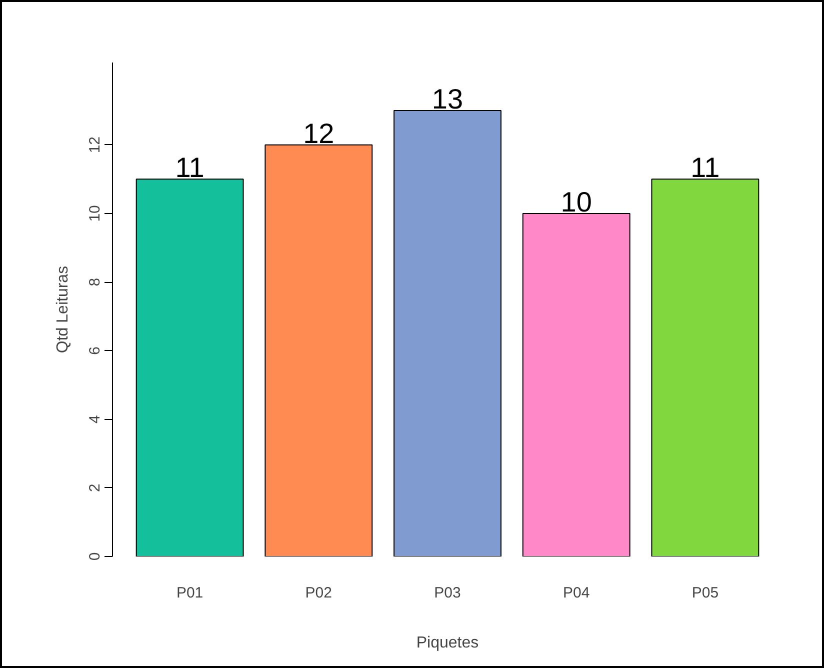  Describe the element at coordinates (318, 133) in the screenshot. I see `data-label: 12` at that location.